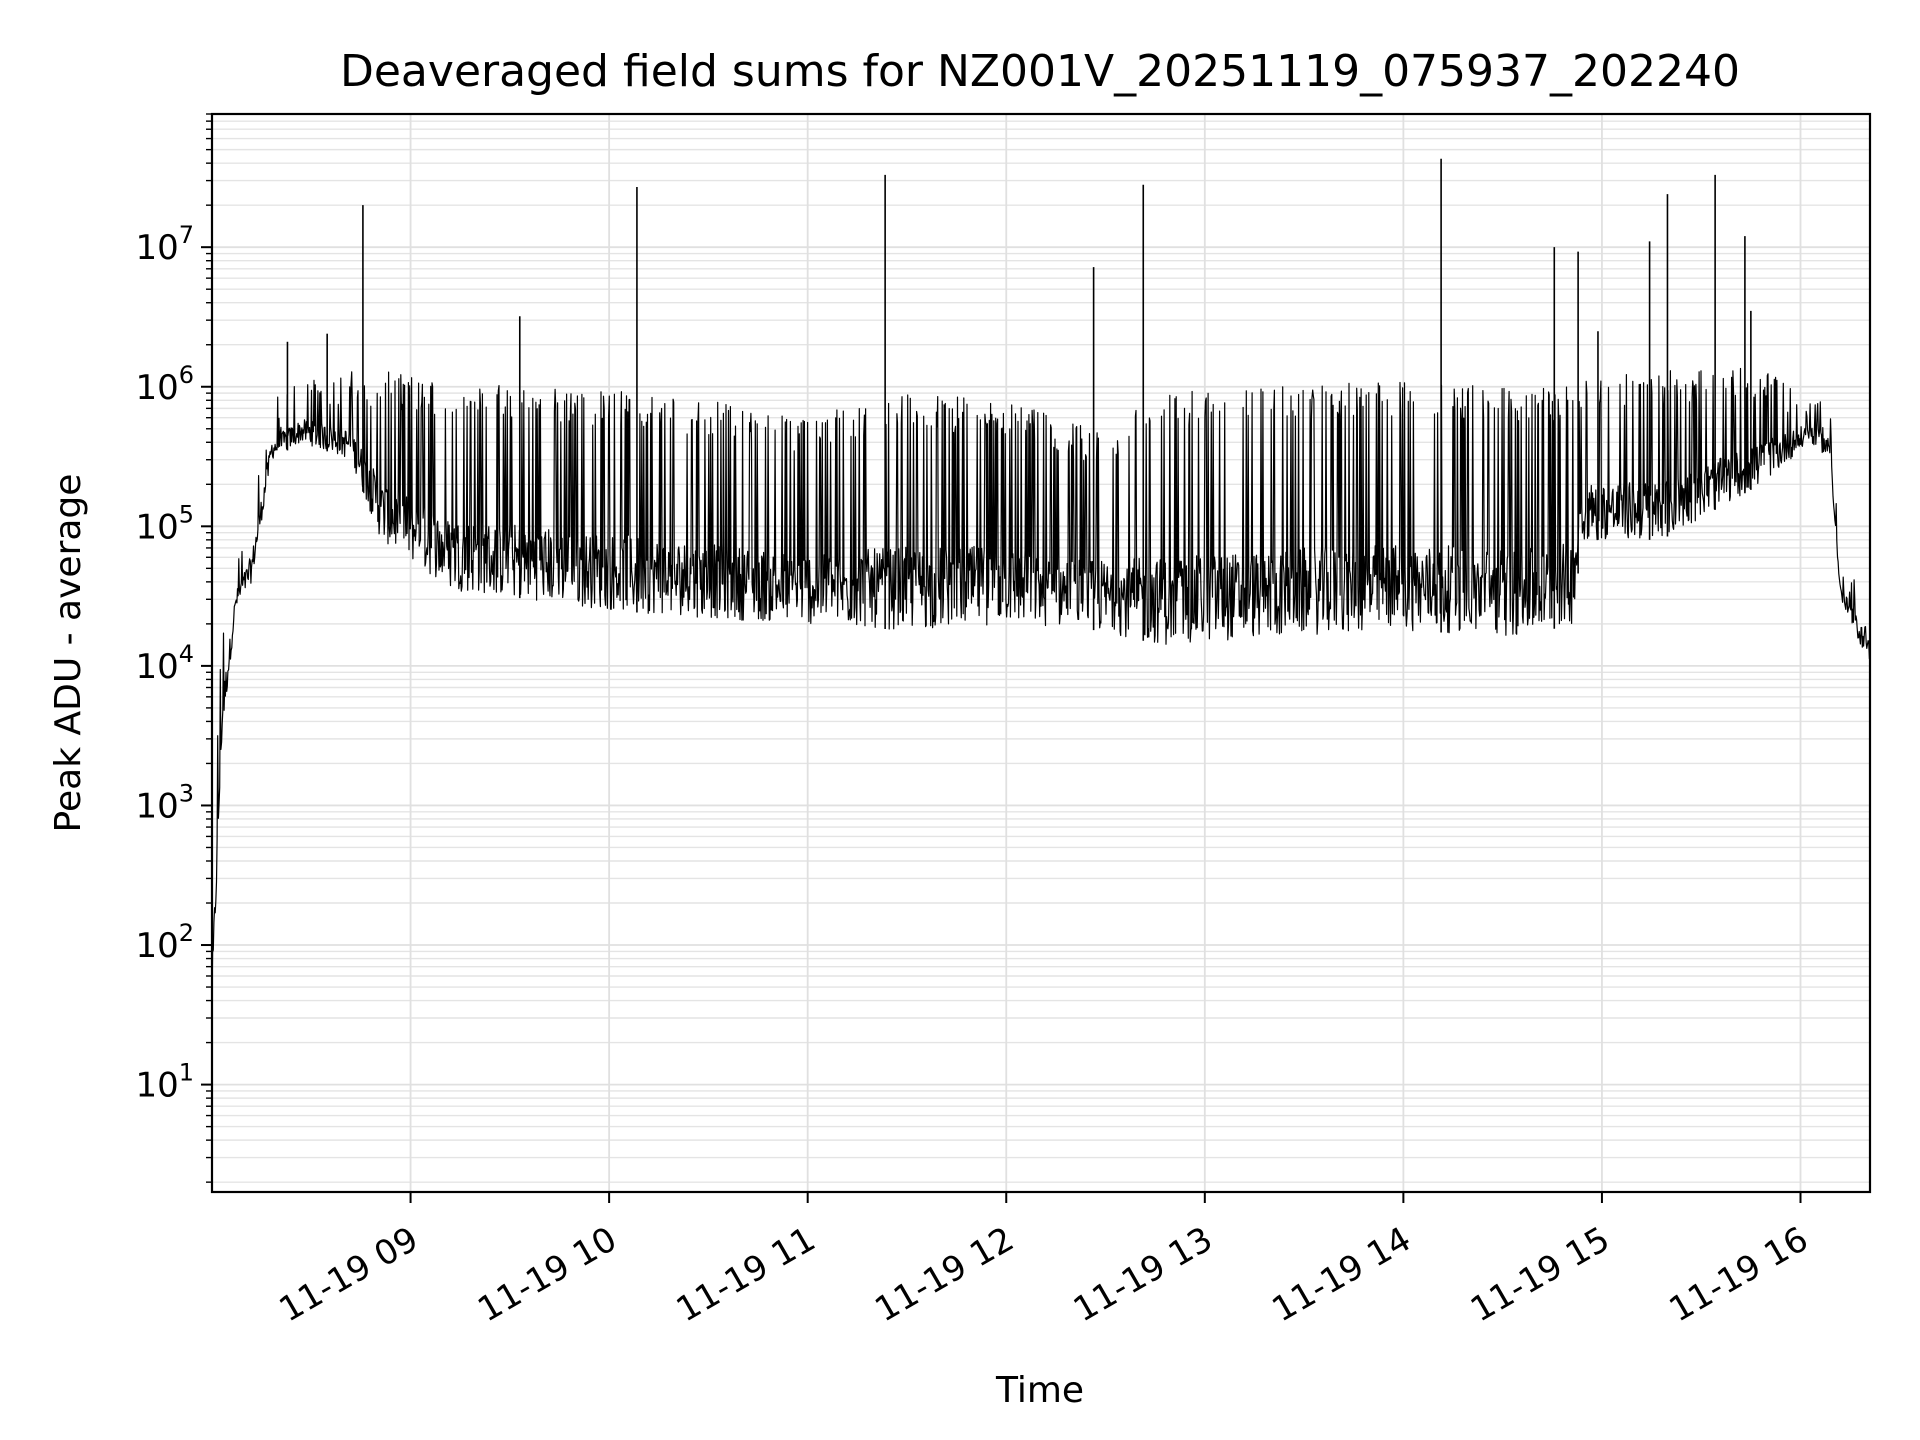  Describe the element at coordinates (164, 942) in the screenshot. I see `y-tick-label: 10²` at that location.